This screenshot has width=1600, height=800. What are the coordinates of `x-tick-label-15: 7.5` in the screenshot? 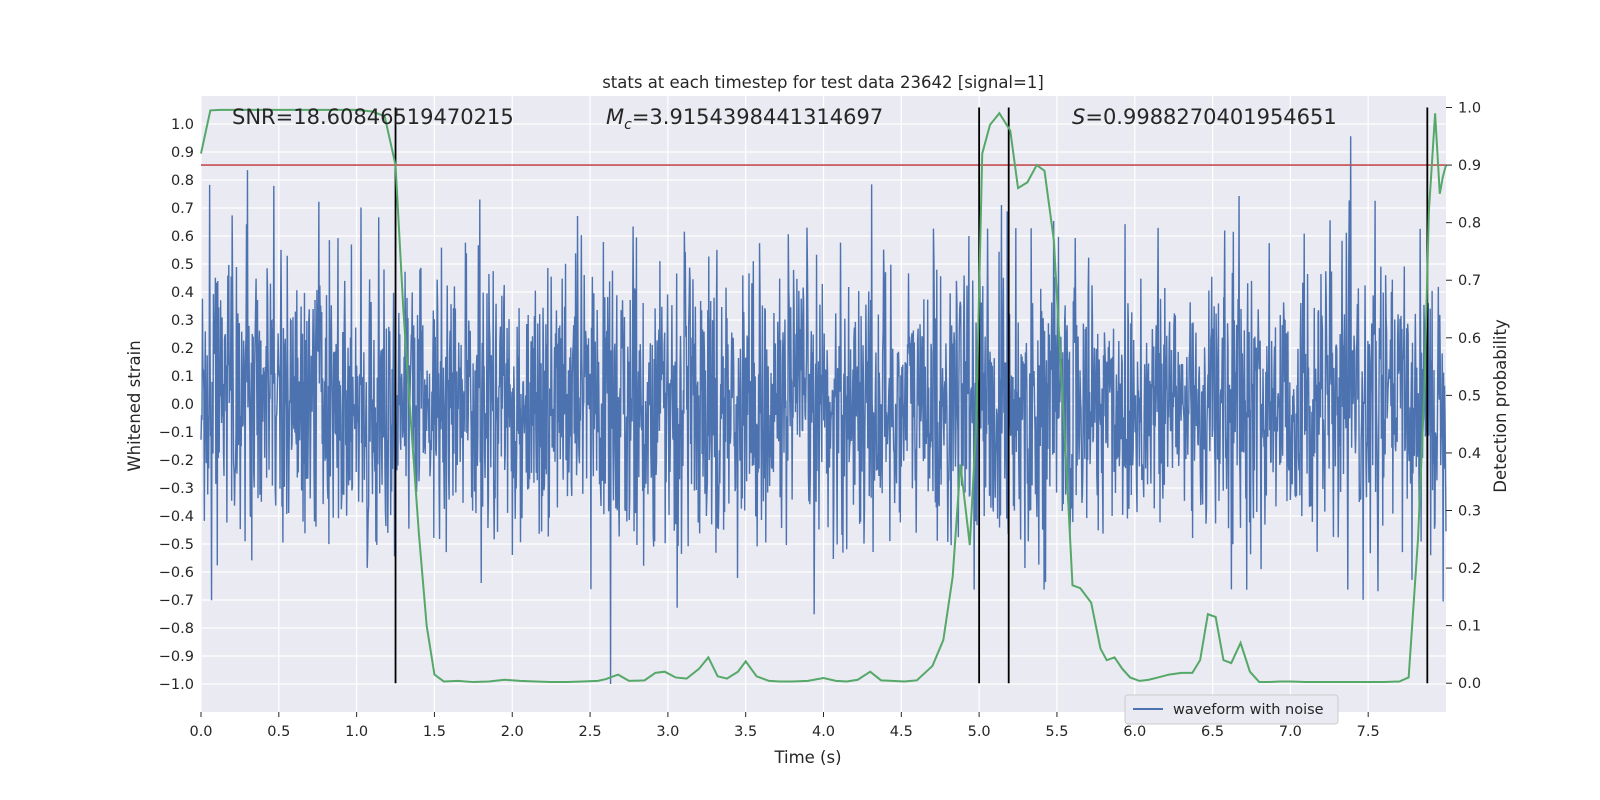 It's located at (1368, 732).